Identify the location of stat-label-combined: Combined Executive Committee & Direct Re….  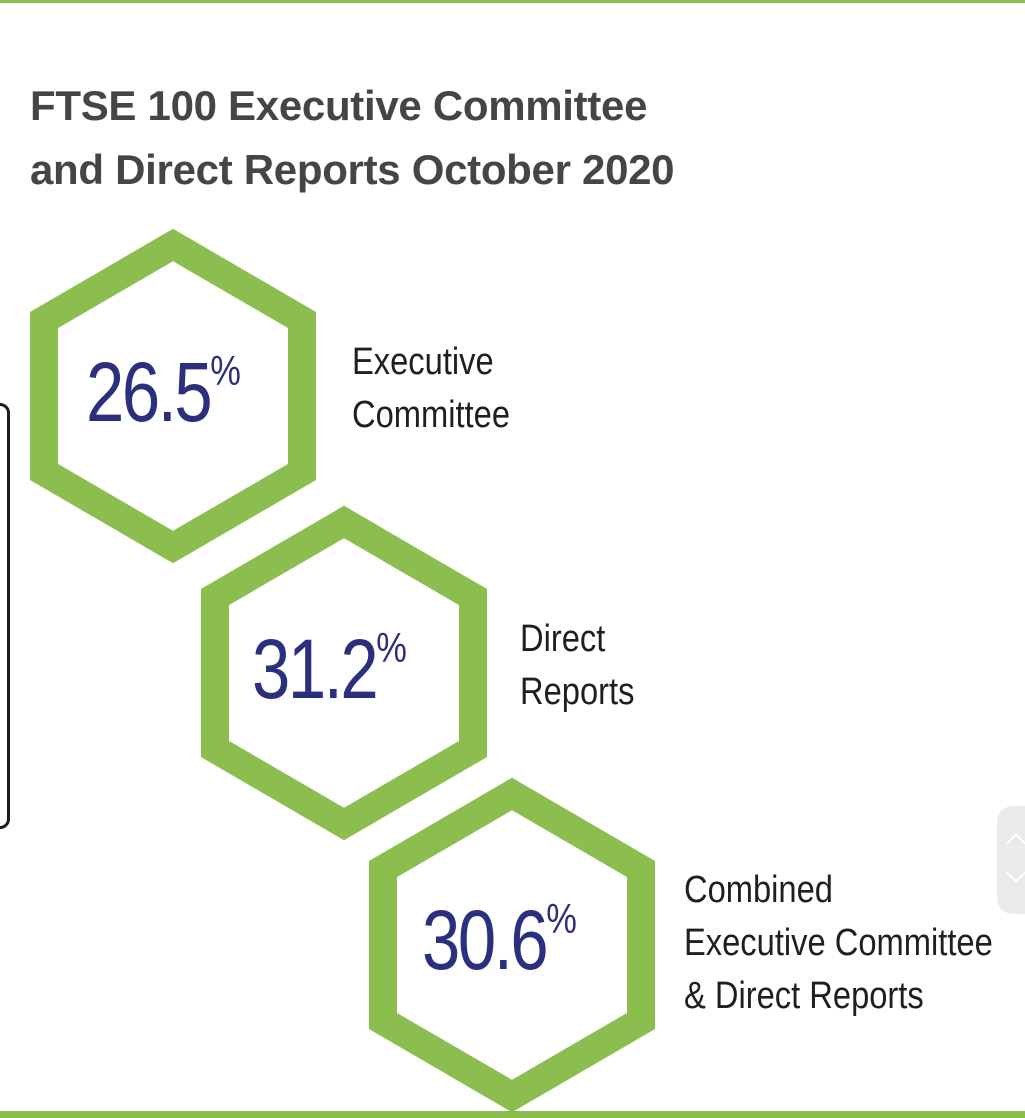
(838, 943).